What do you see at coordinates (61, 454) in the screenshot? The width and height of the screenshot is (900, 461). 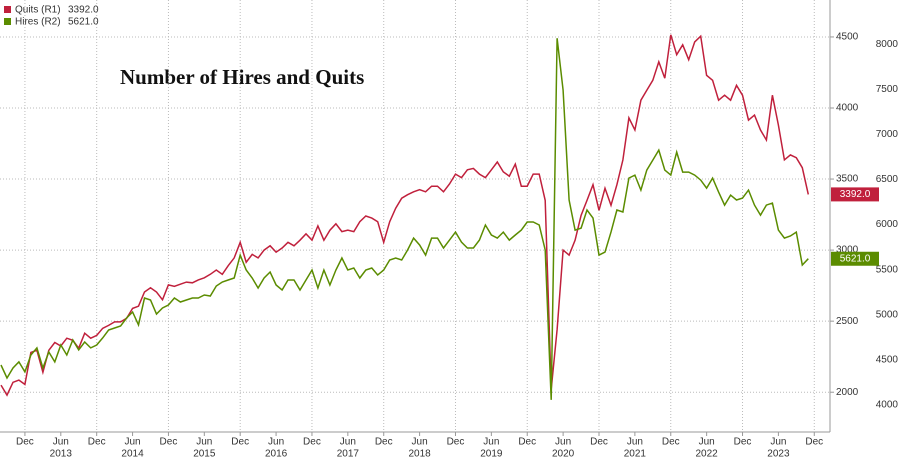 I see `year-label: 2013` at bounding box center [61, 454].